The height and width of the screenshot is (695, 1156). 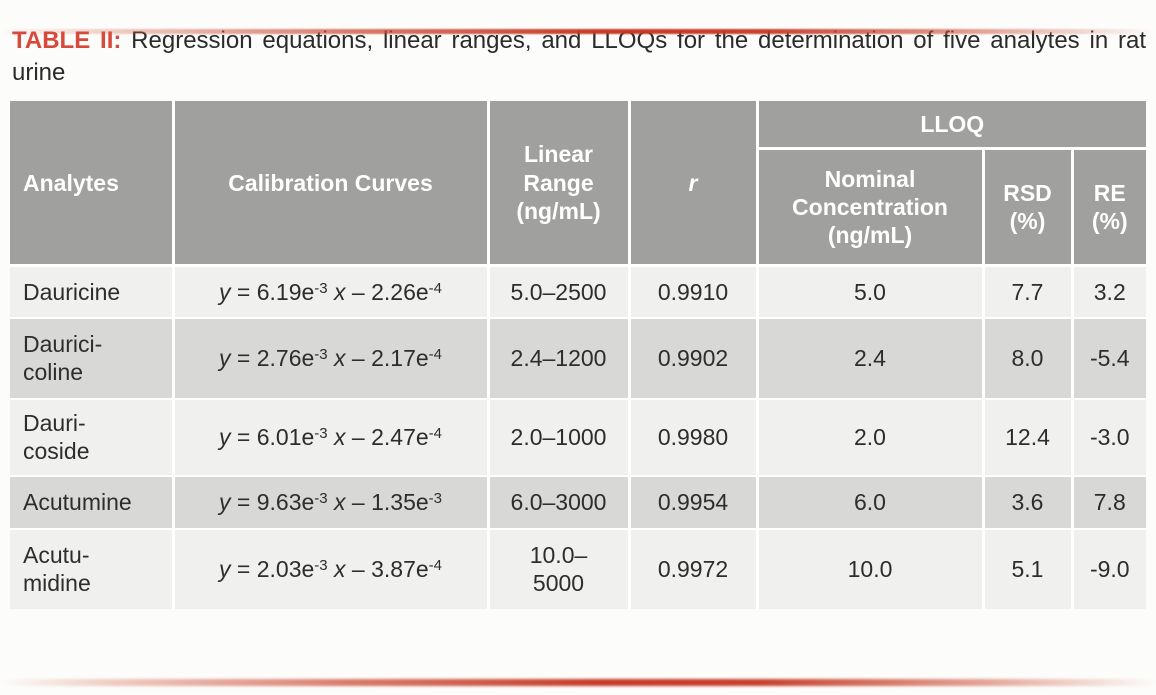 What do you see at coordinates (951, 125) in the screenshot?
I see `col-header-lloq: LLOQ` at bounding box center [951, 125].